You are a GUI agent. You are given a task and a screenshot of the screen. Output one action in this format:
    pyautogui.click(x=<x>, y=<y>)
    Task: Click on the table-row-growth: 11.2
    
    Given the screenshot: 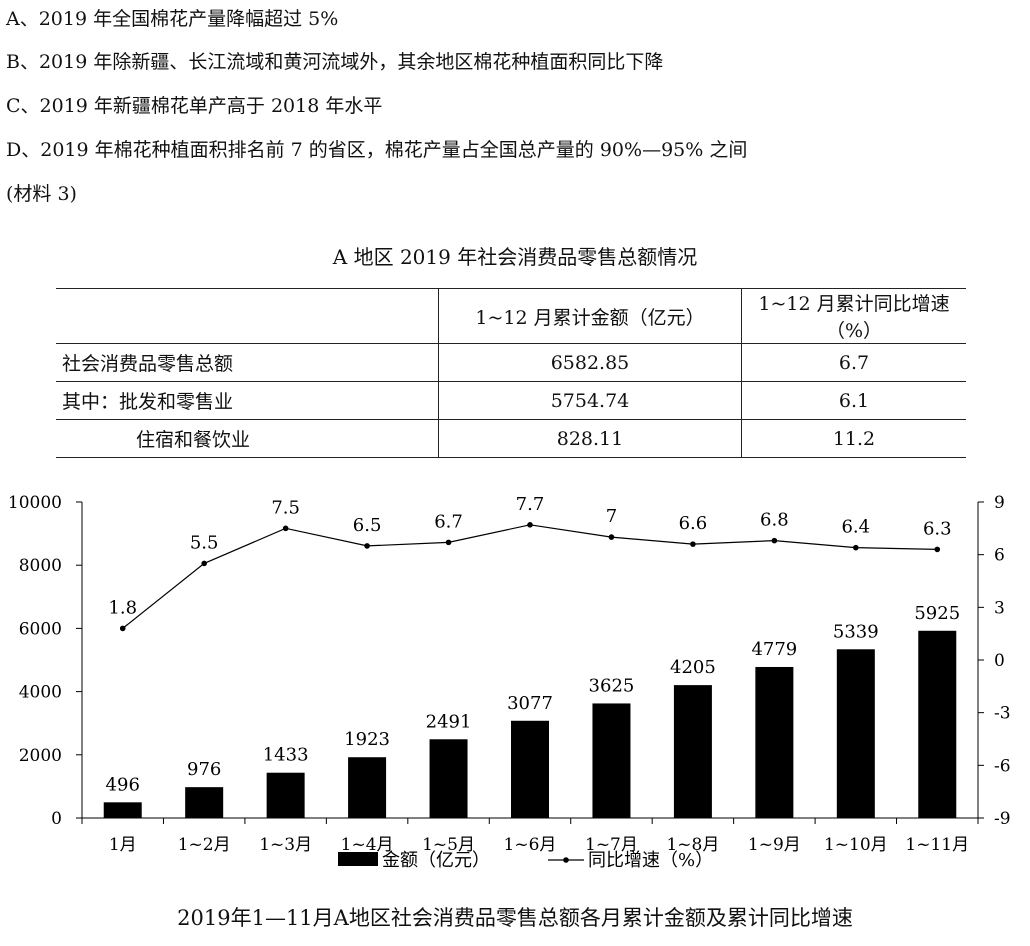 What is the action you would take?
    pyautogui.click(x=853, y=438)
    